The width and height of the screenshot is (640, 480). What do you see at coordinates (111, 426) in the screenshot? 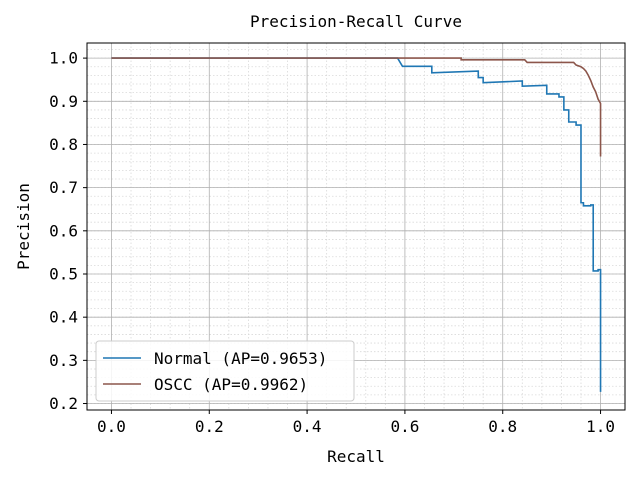
I see `x-tick-label: 0.0` at bounding box center [111, 426].